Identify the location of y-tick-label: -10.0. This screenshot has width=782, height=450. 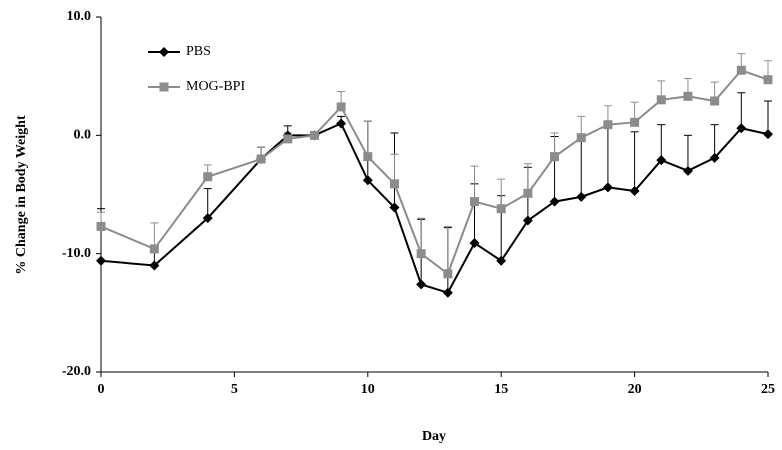
(76, 253).